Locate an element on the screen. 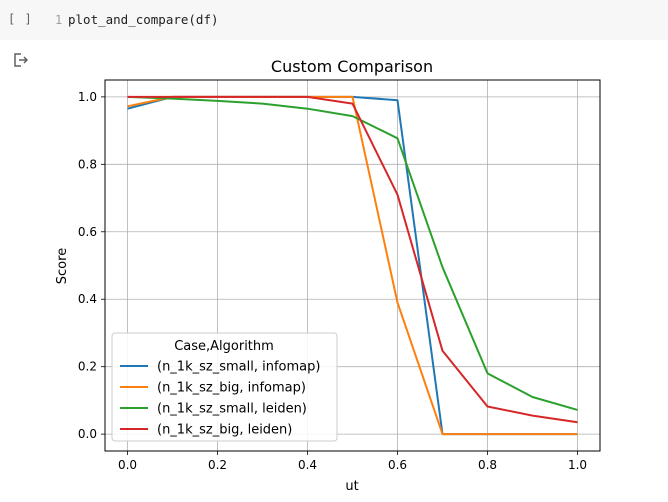 The height and width of the screenshot is (502, 668). x-tick-label: 1.0 is located at coordinates (577, 465).